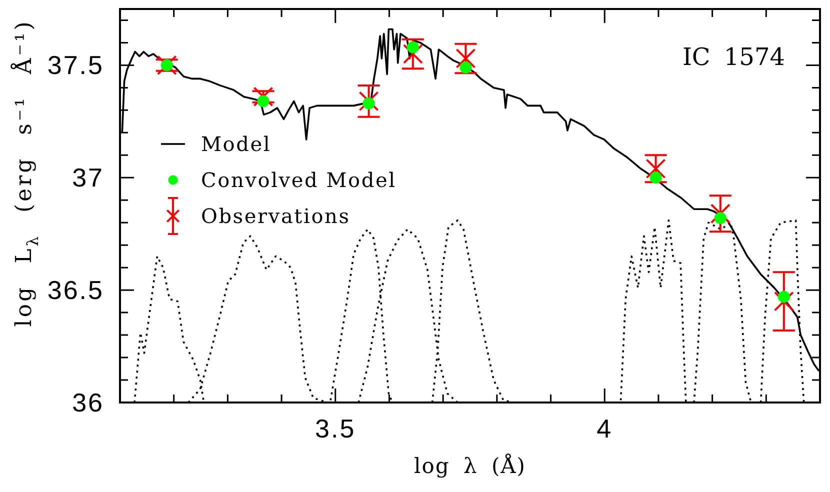  Describe the element at coordinates (604, 429) in the screenshot. I see `x-tick-label: 4` at that location.